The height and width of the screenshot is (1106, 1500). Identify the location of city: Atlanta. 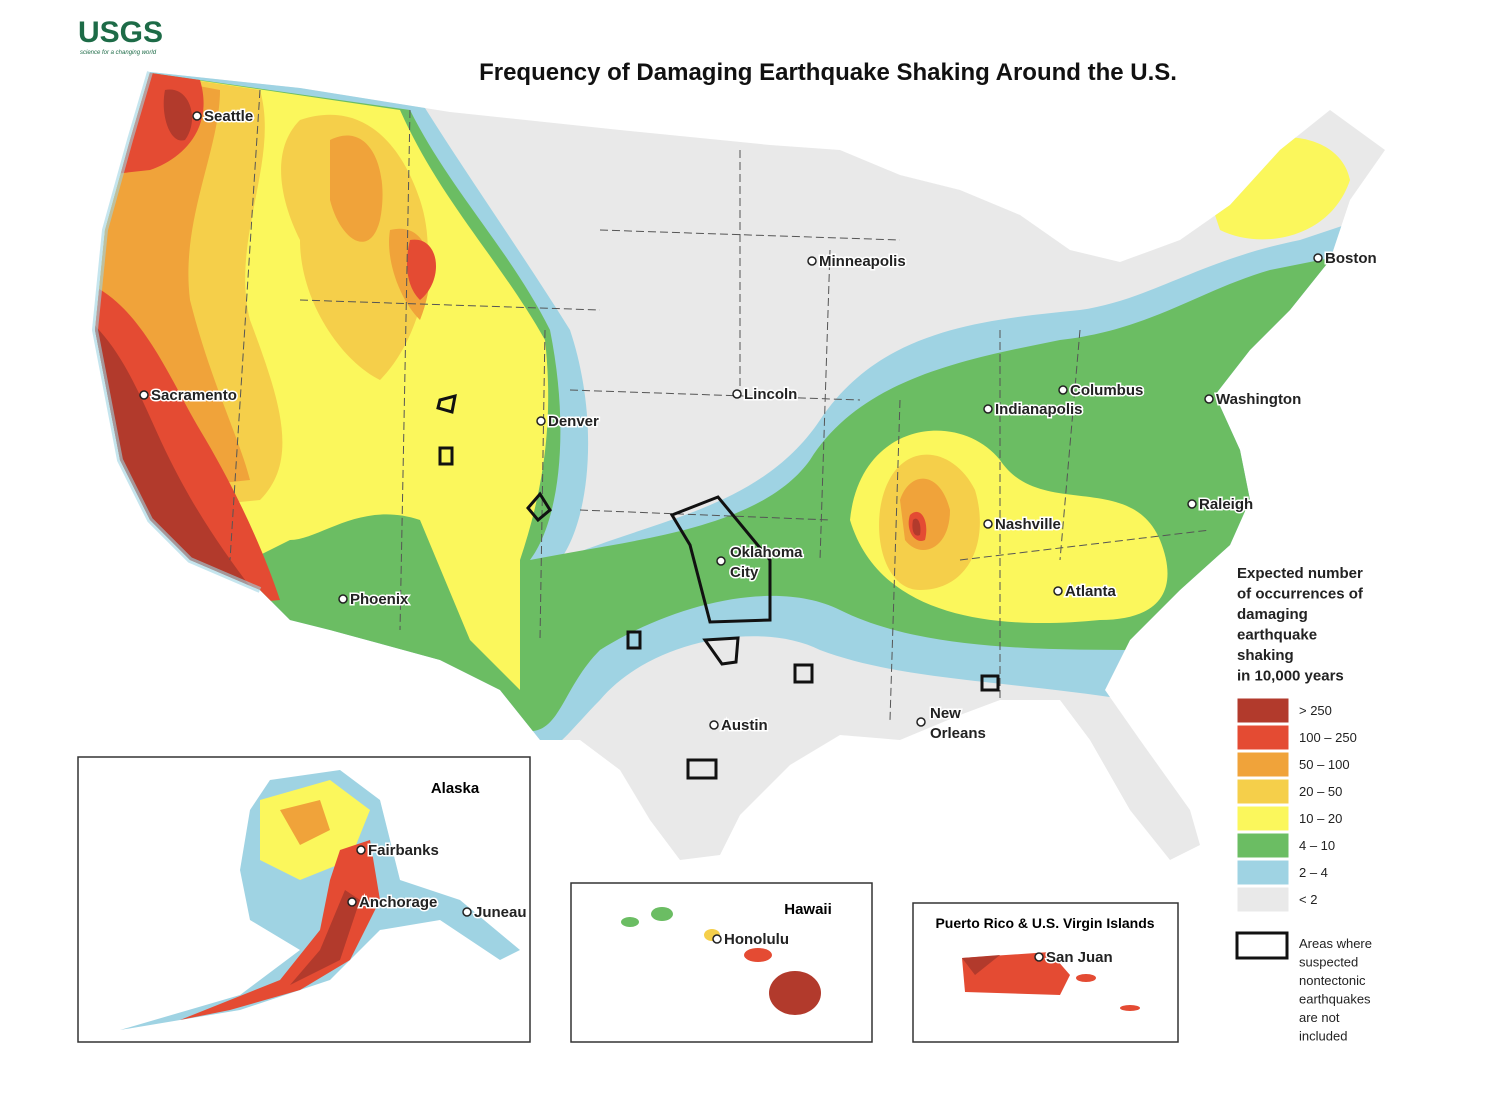
(1085, 592).